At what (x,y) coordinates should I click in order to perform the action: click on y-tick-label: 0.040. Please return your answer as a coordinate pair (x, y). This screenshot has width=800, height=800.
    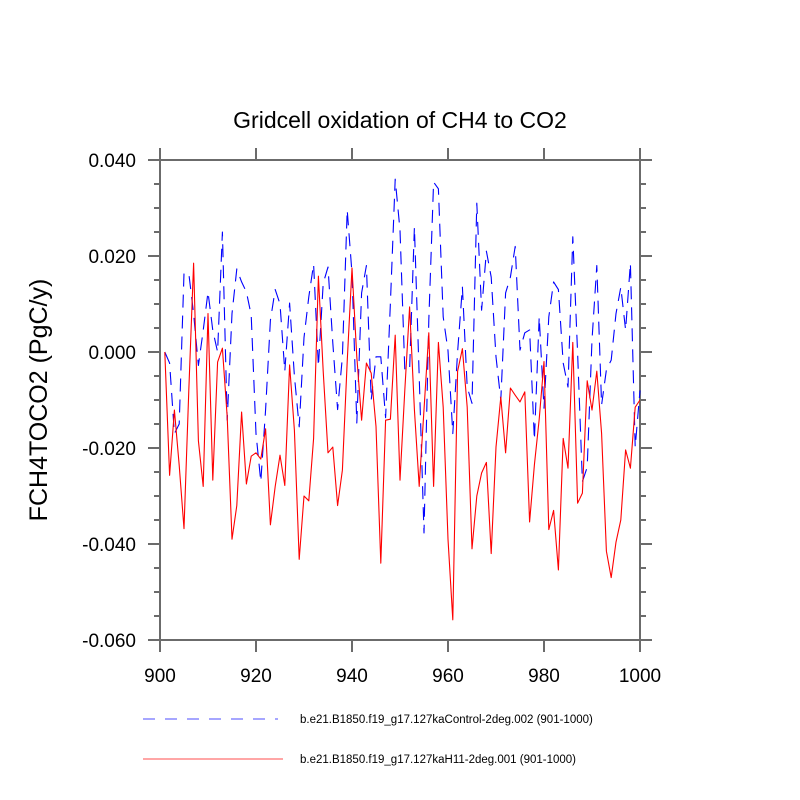
    Looking at the image, I should click on (112, 161).